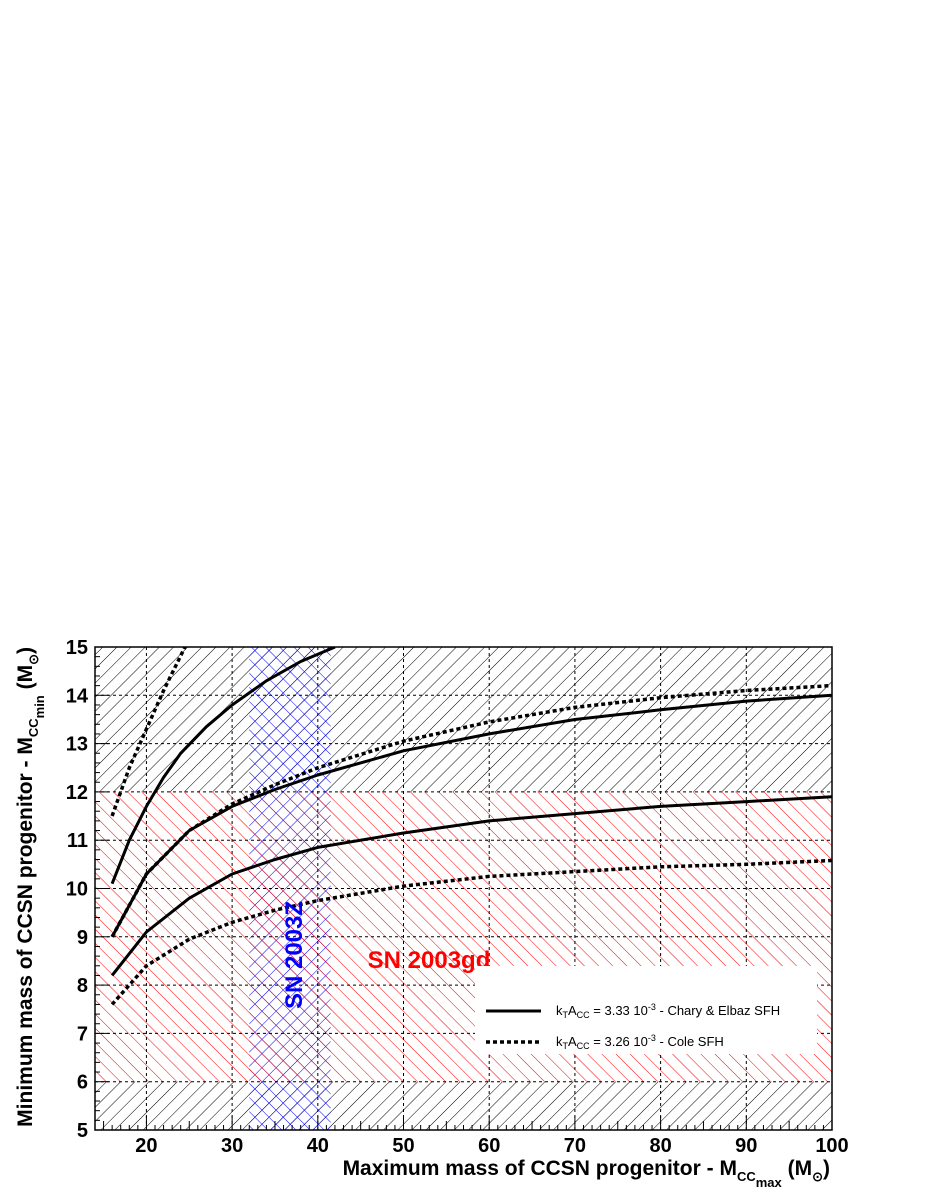 This screenshot has width=926, height=1199. What do you see at coordinates (146, 1146) in the screenshot?
I see `x-tick-label-0: 20` at bounding box center [146, 1146].